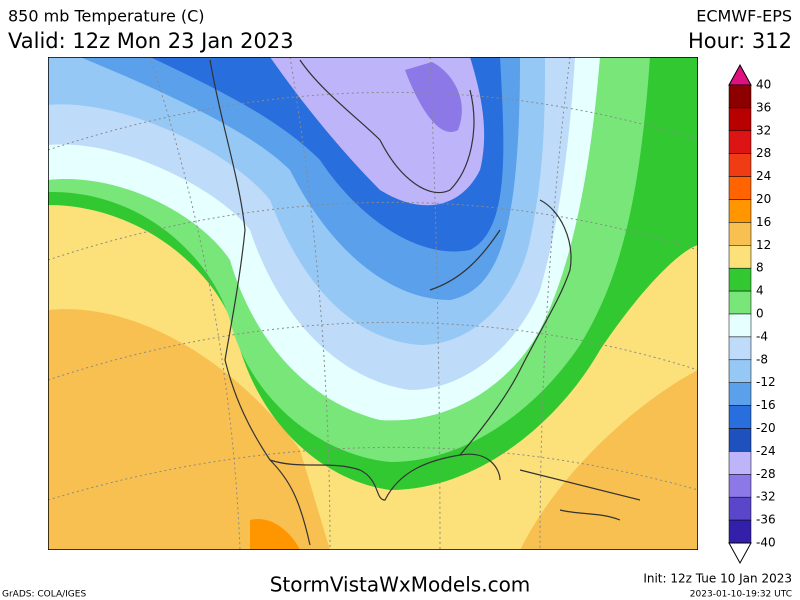  I want to click on colorbar-label: 24, so click(763, 176).